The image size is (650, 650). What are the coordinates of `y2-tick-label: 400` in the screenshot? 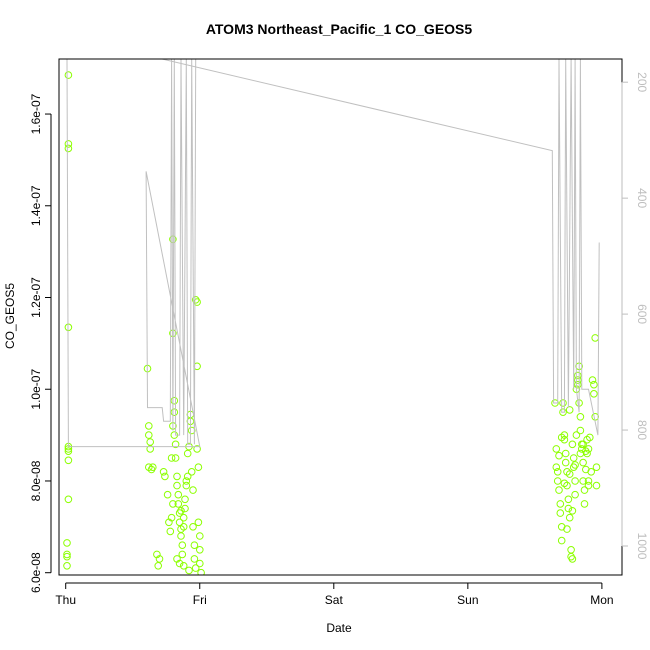 It's located at (642, 198).